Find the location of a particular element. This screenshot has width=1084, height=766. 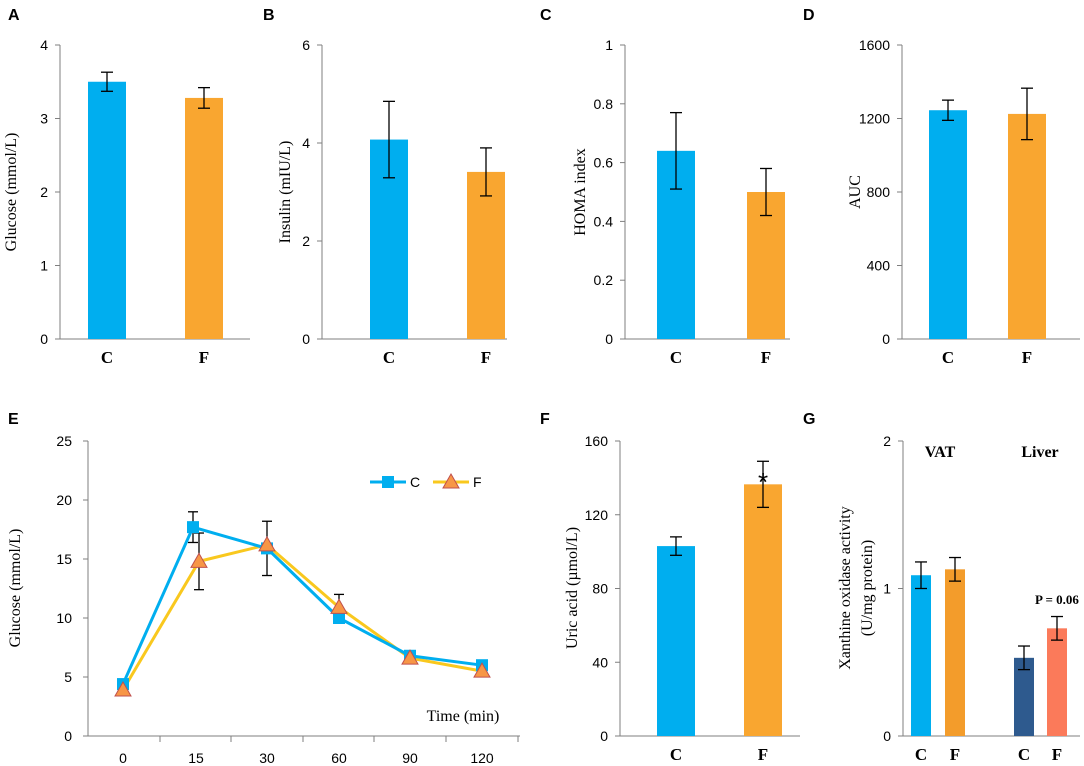

x-tick-label-d: F is located at coordinates (1027, 357).